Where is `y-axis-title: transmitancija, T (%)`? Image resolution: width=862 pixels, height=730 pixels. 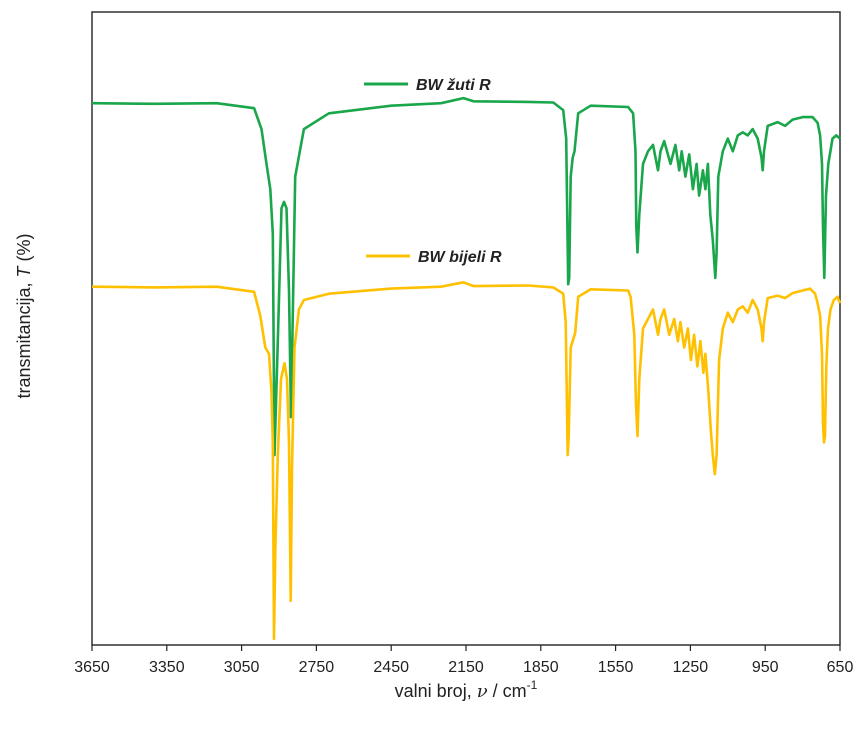
y-axis-title: transmitancija, T (%) is located at coordinates (24, 315).